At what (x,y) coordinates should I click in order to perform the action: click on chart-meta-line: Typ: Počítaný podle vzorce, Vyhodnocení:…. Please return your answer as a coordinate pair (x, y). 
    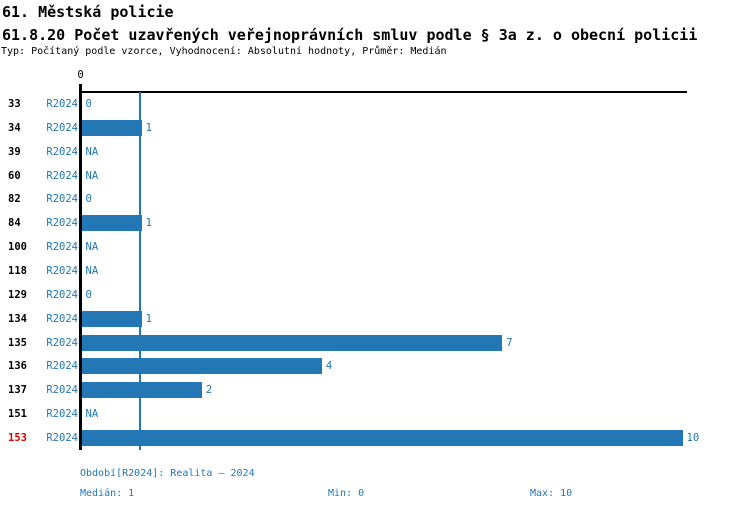
    Looking at the image, I should click on (224, 51).